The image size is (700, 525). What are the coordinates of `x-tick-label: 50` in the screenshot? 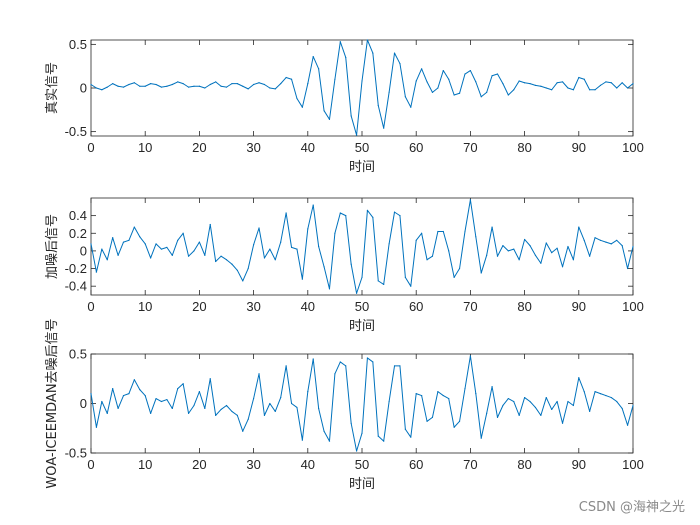 It's located at (362, 147).